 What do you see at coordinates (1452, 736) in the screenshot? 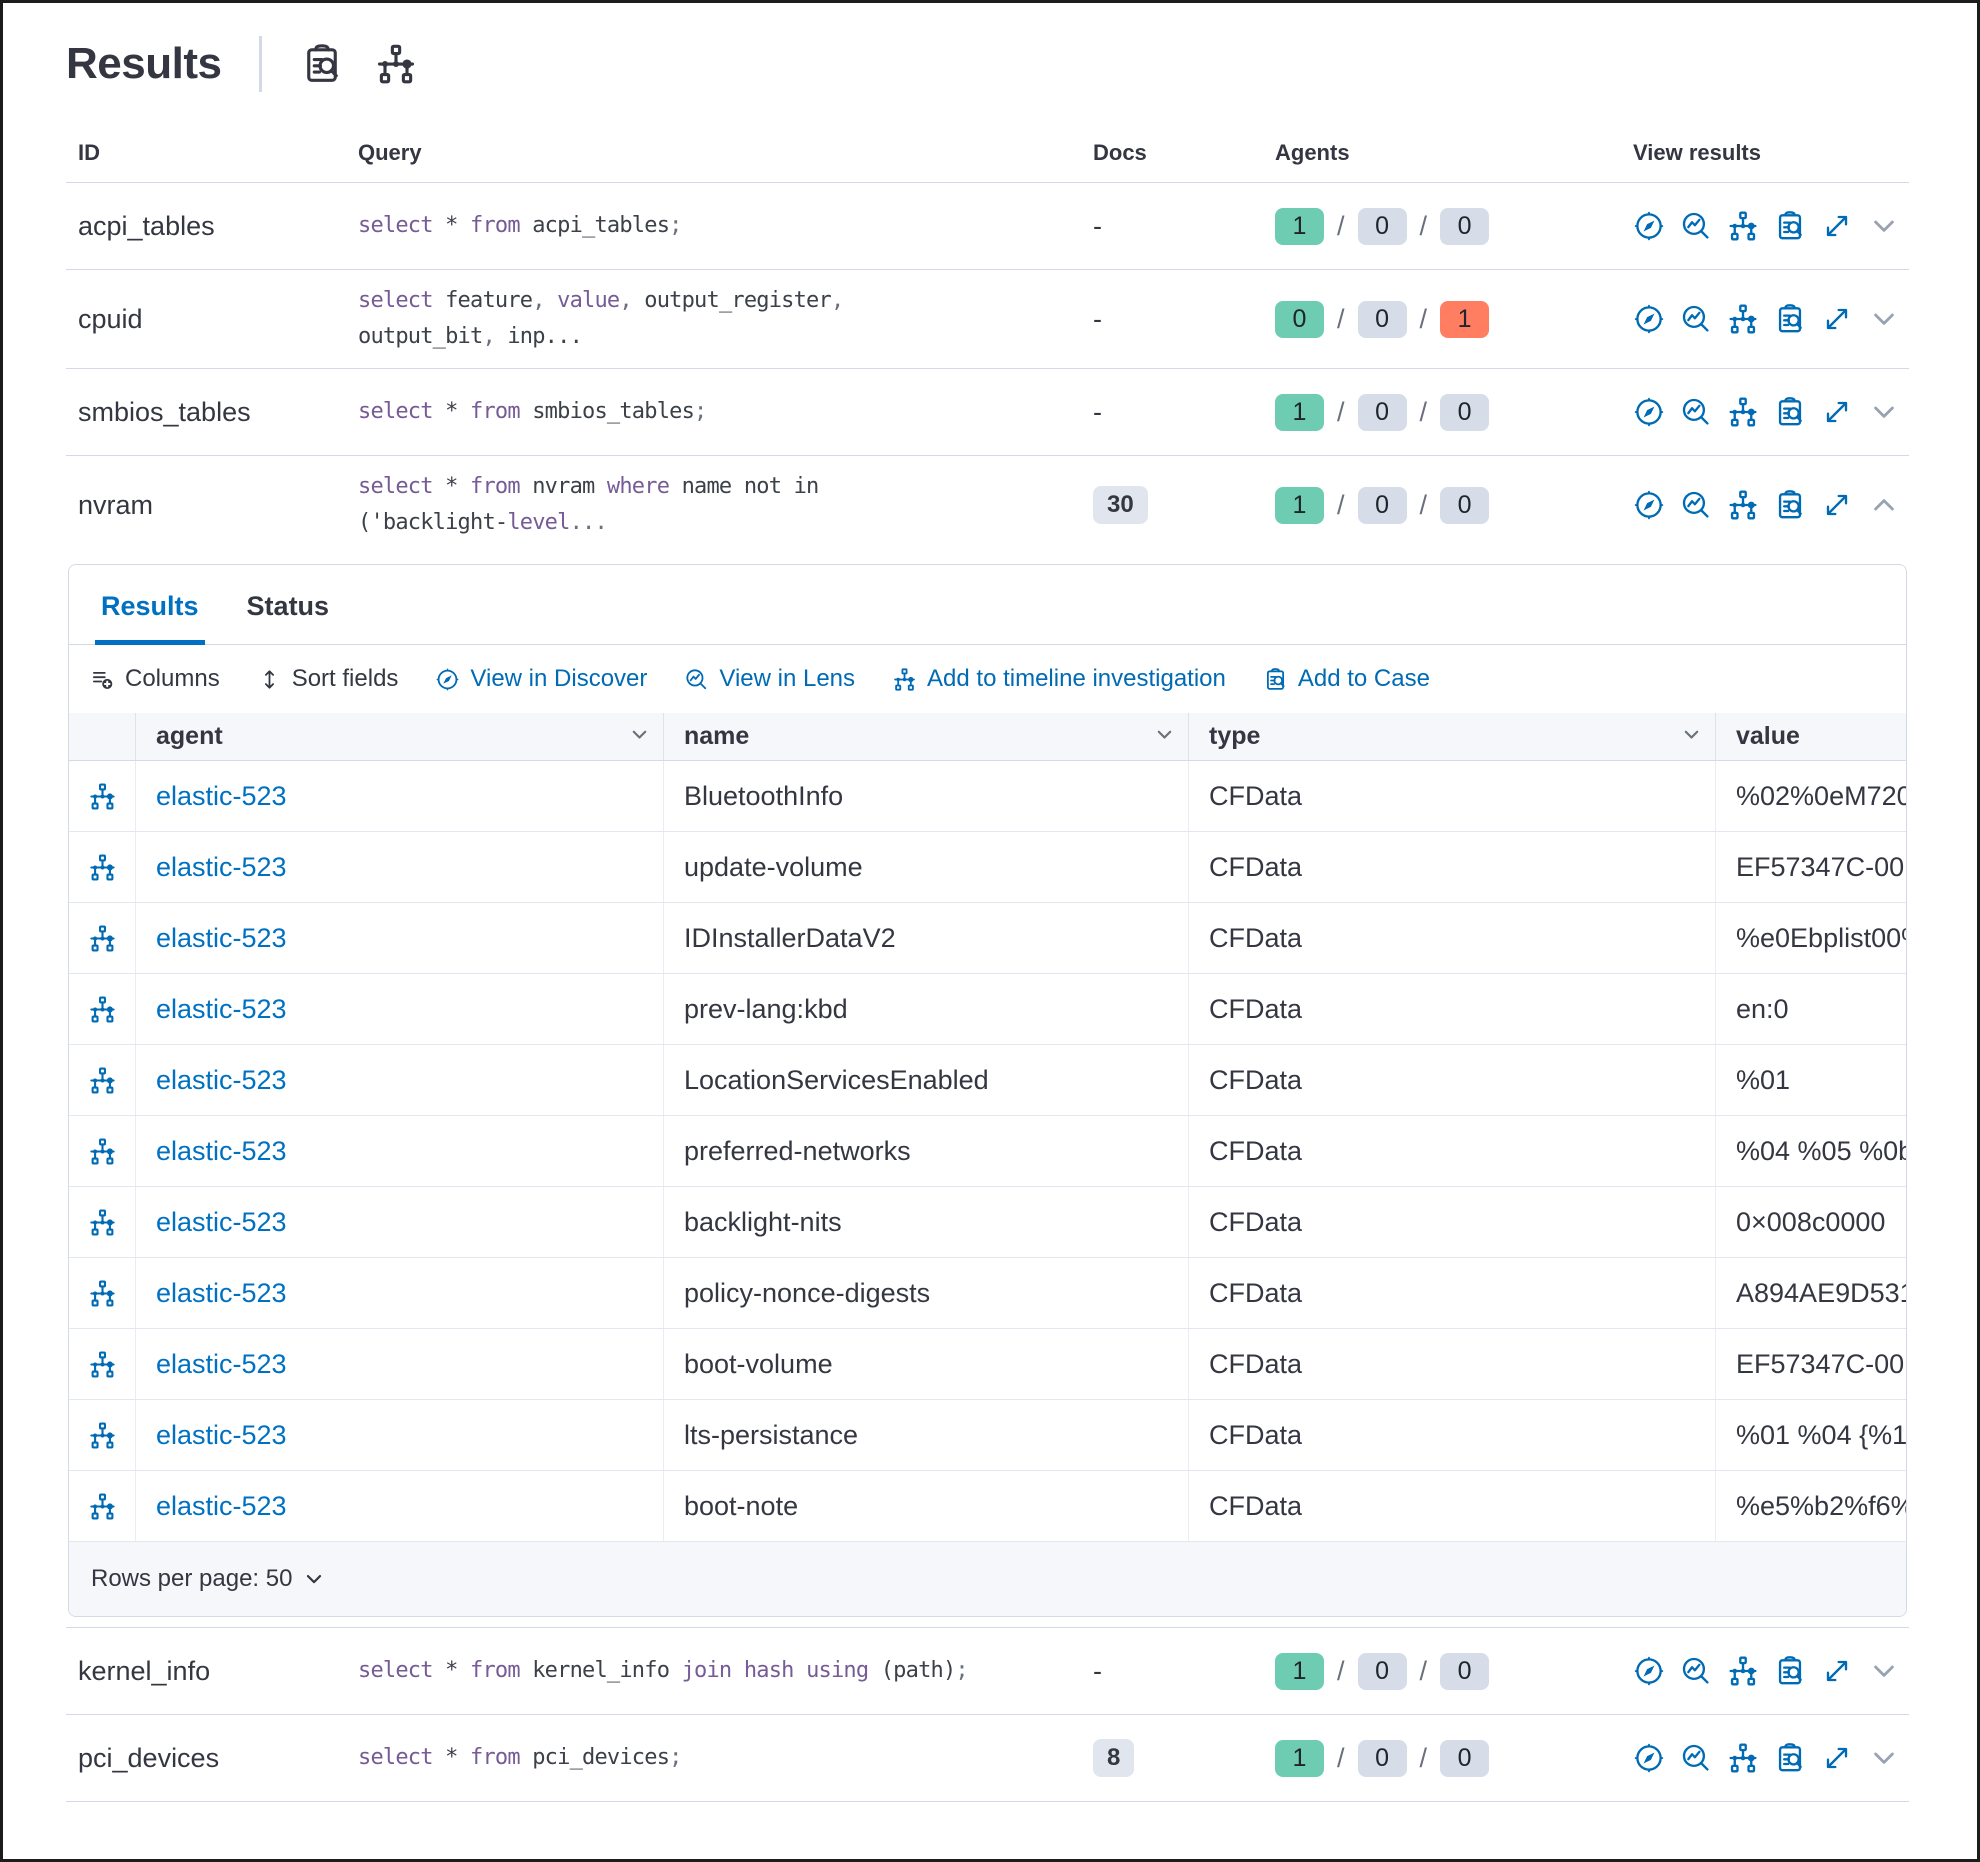
I see `grid-header-type: type` at bounding box center [1452, 736].